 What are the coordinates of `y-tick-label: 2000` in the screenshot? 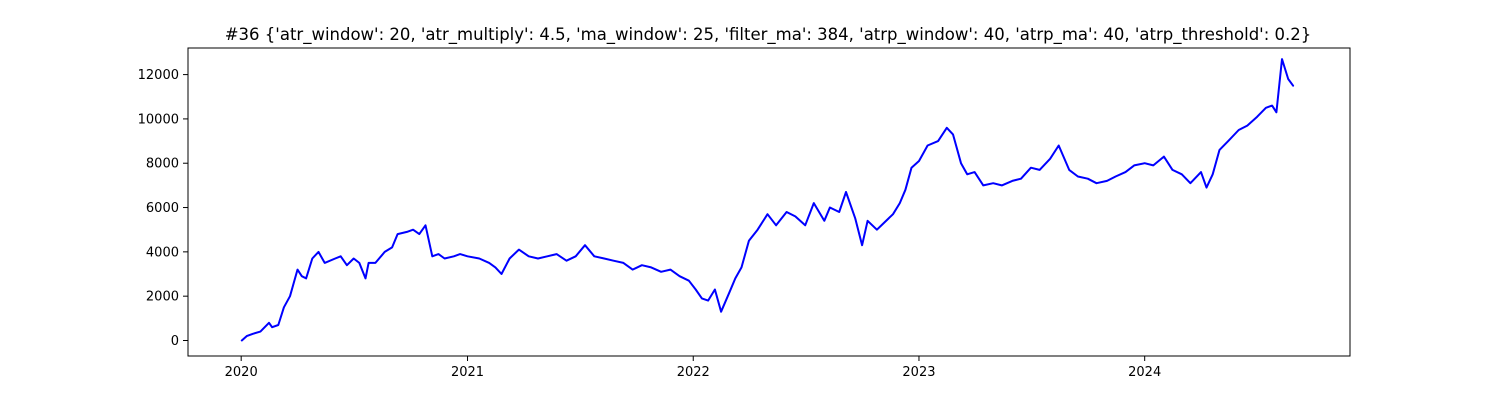 It's located at (162, 297).